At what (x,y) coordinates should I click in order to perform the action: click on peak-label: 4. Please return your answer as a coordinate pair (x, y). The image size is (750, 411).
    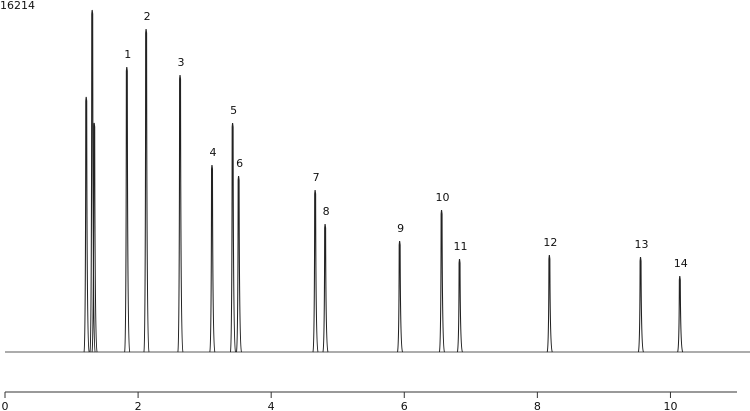
    Looking at the image, I should click on (212, 152).